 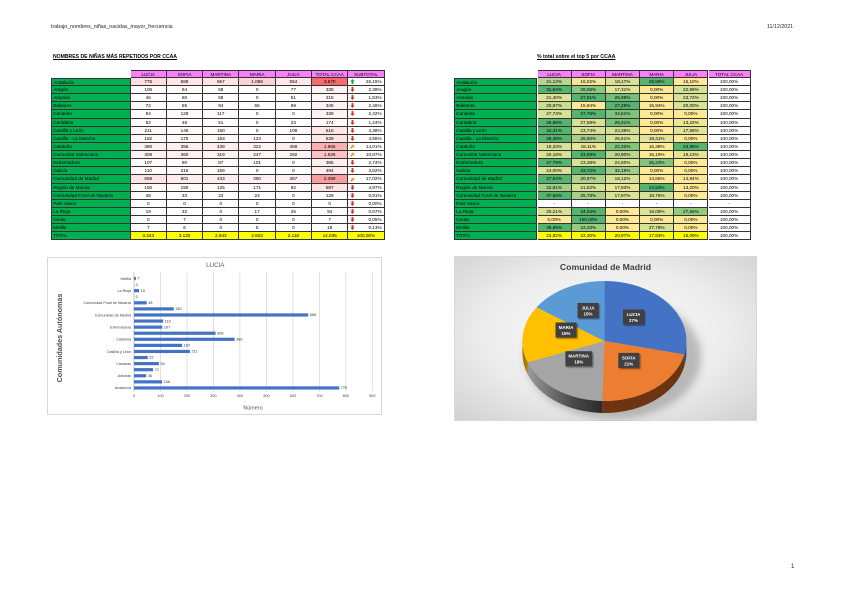 I want to click on svg-text: 300, so click(x=213, y=396).